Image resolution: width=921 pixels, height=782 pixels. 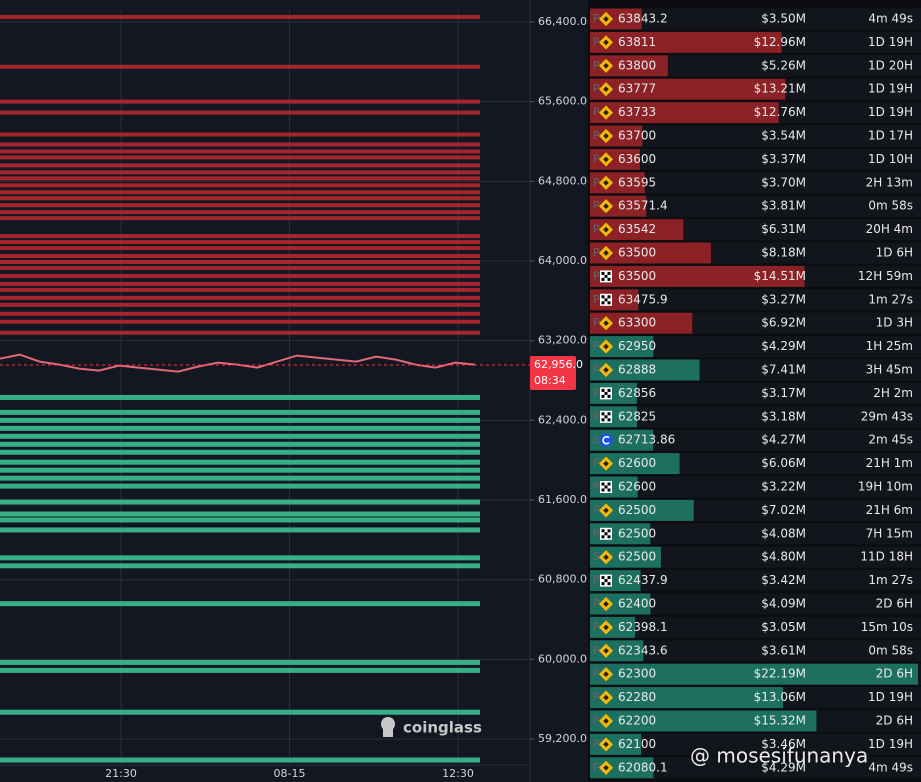 What do you see at coordinates (783, 136) in the screenshot?
I see `row-amount: $3.54M` at bounding box center [783, 136].